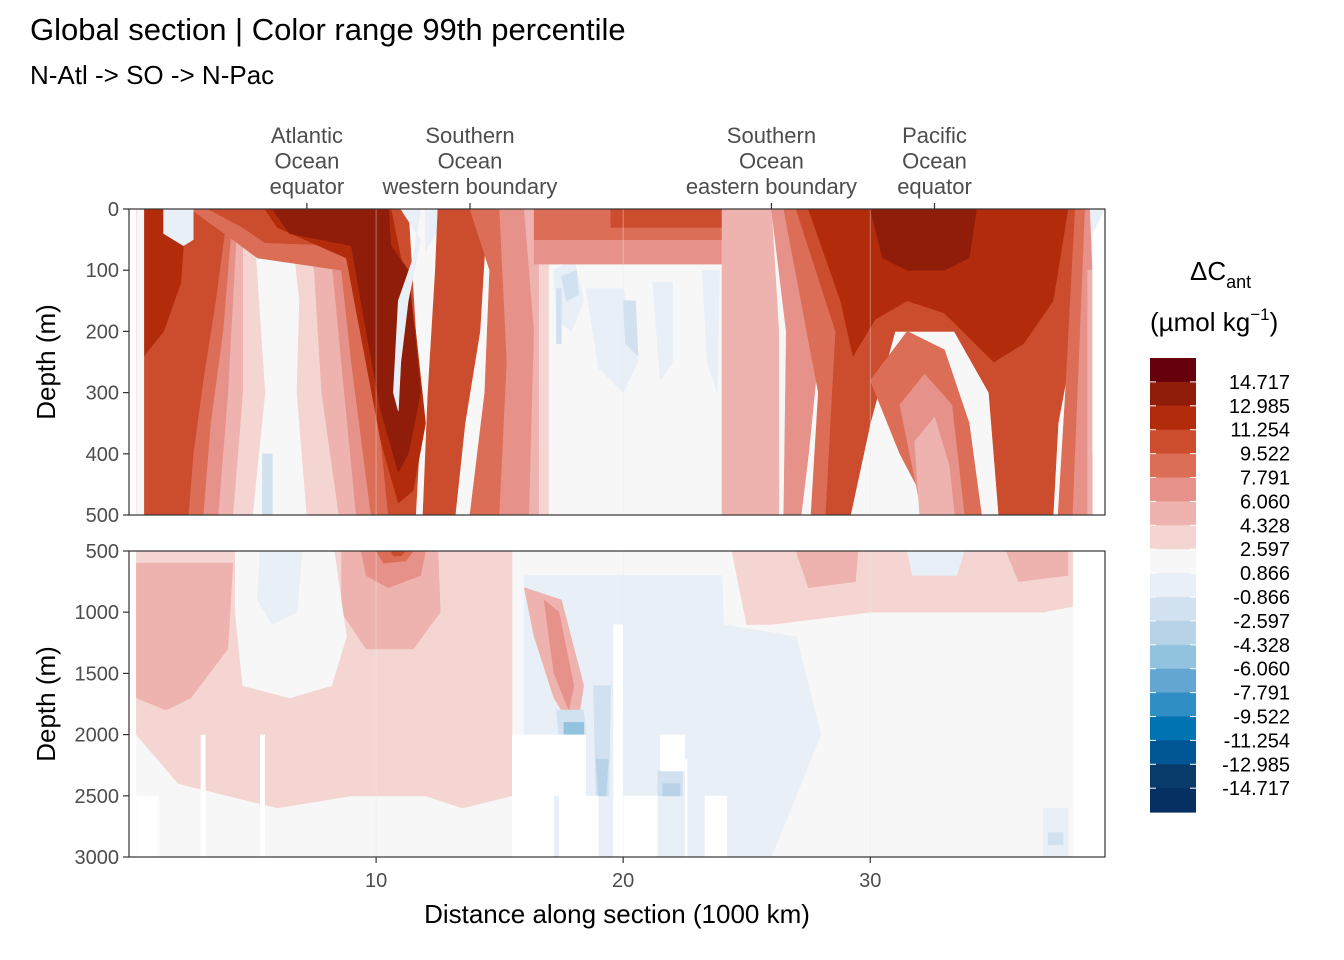 Image resolution: width=1344 pixels, height=960 pixels. I want to click on lower-y-tick-label-5: 3000, so click(97, 858).